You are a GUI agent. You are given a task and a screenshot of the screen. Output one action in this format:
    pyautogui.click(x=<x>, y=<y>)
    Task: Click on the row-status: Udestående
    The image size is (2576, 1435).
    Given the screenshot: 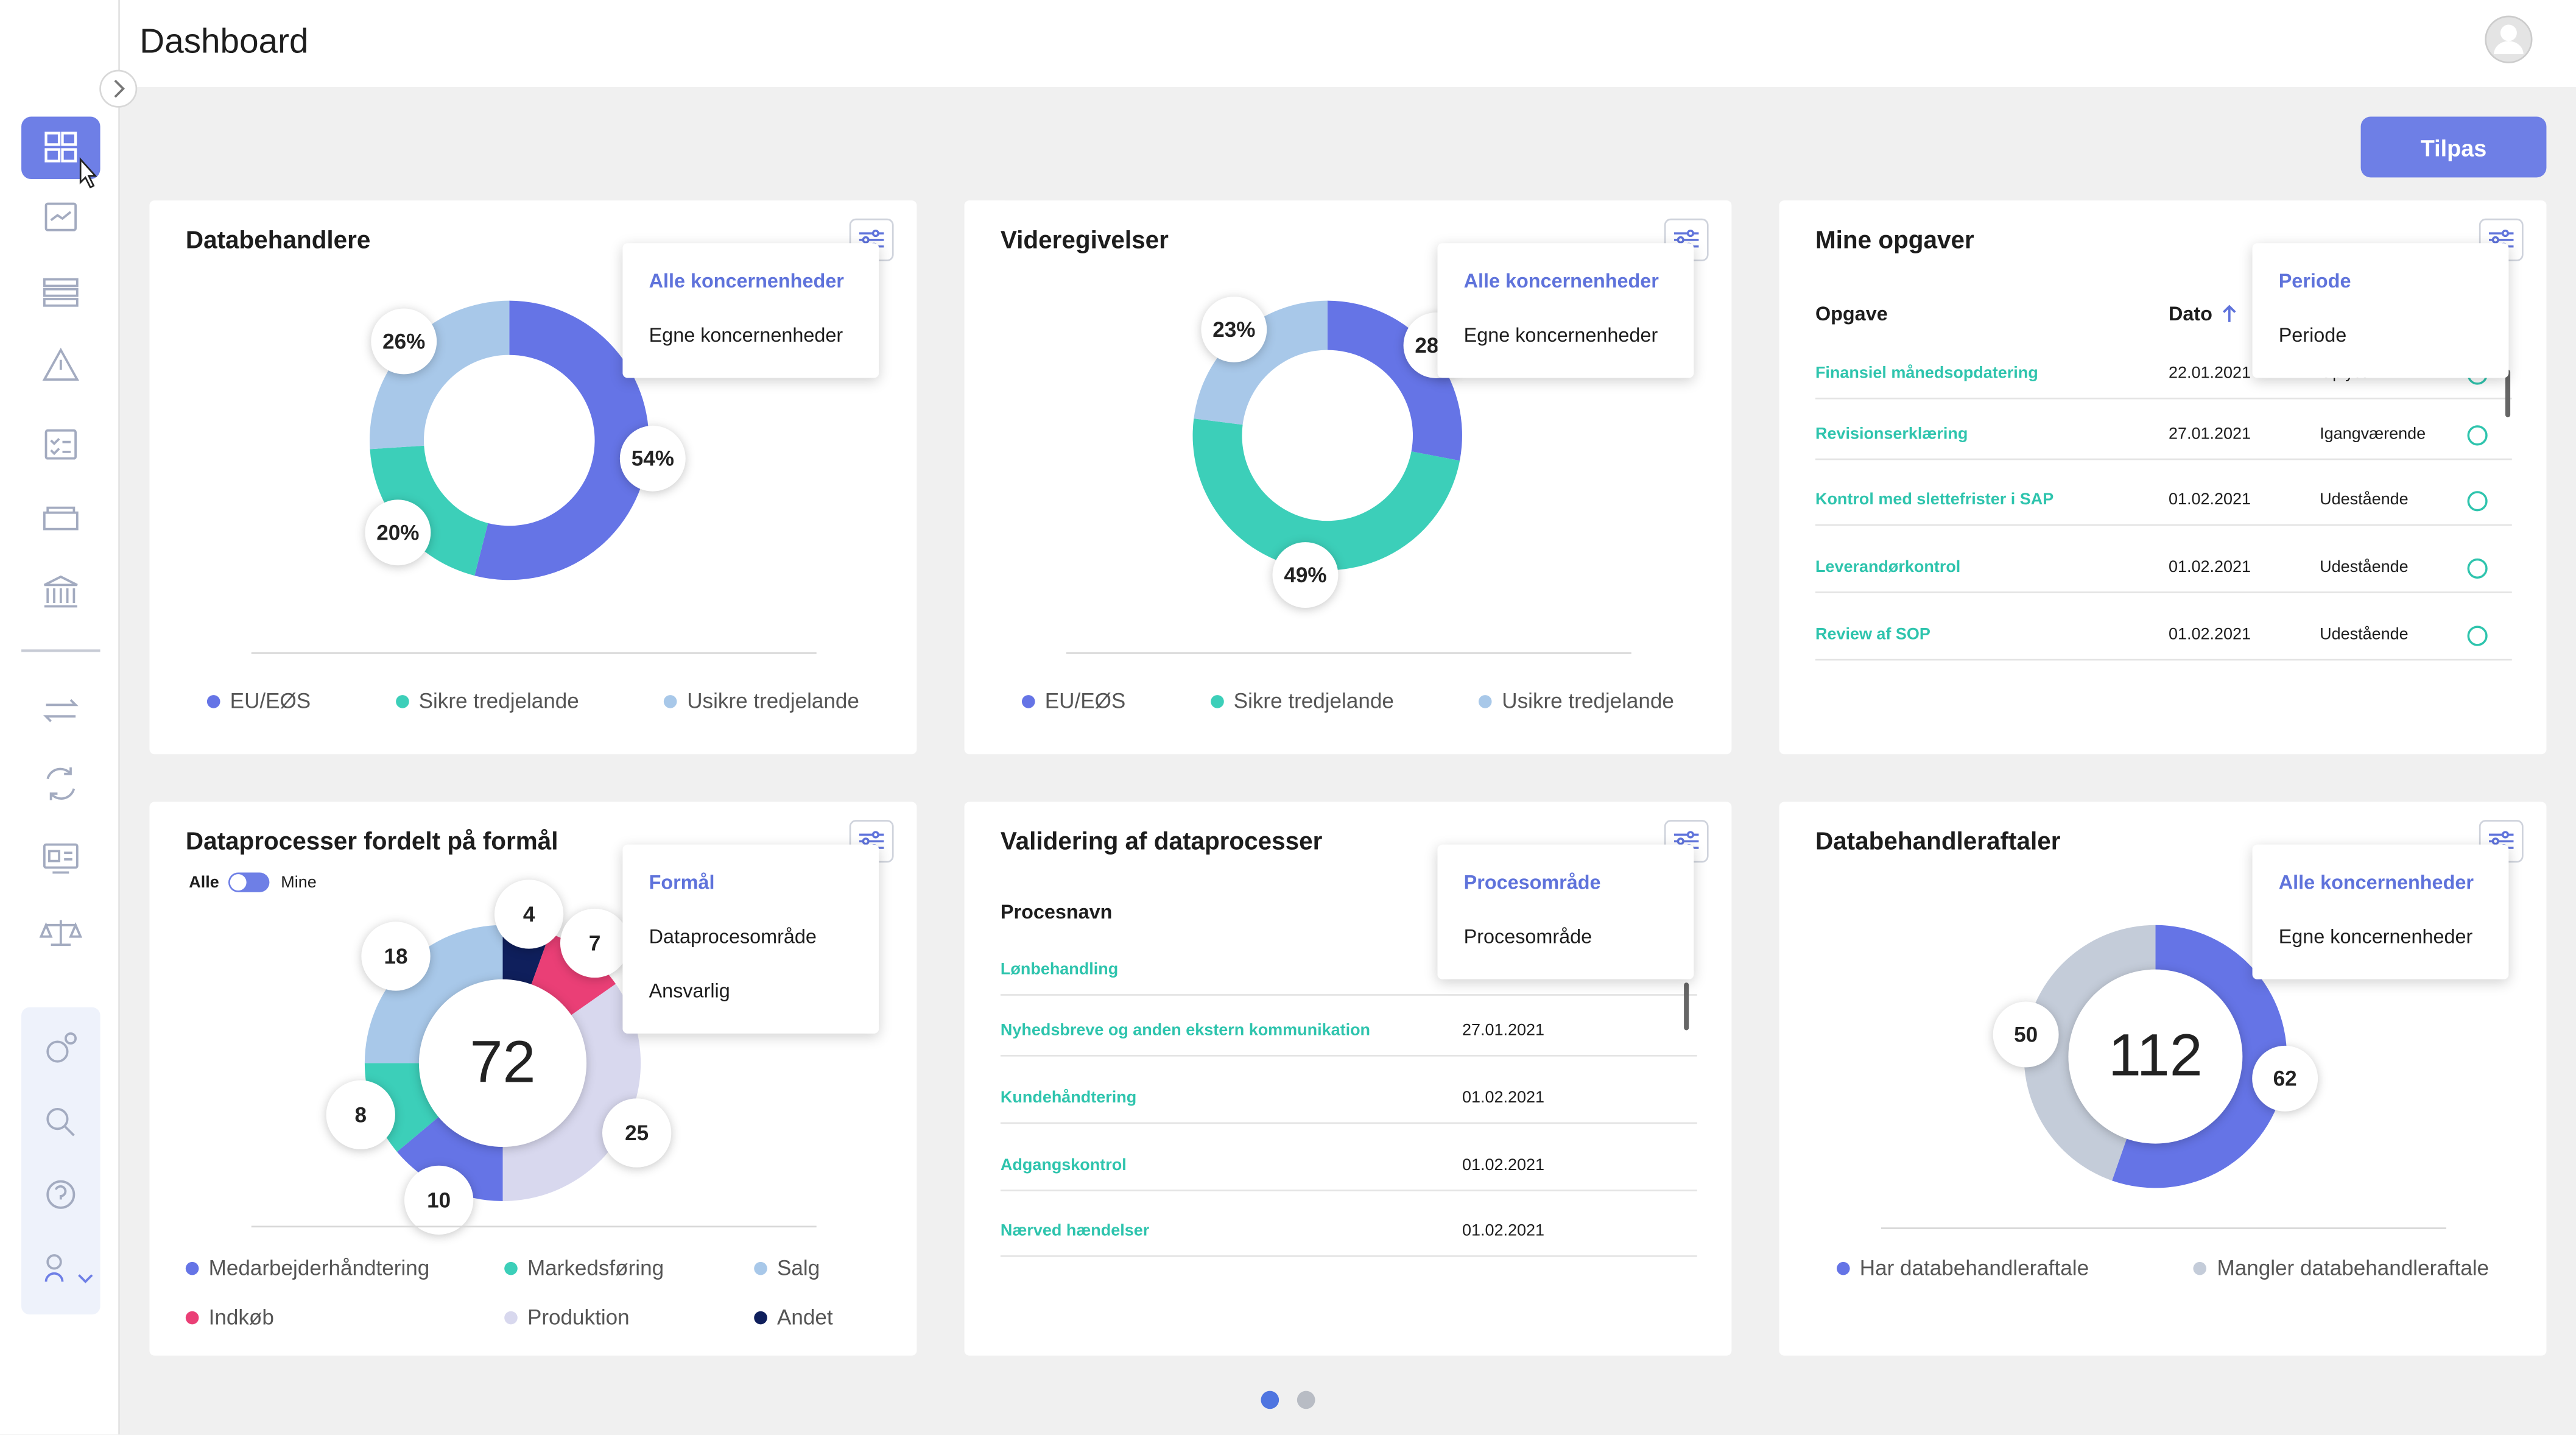 What is the action you would take?
    pyautogui.click(x=2364, y=568)
    